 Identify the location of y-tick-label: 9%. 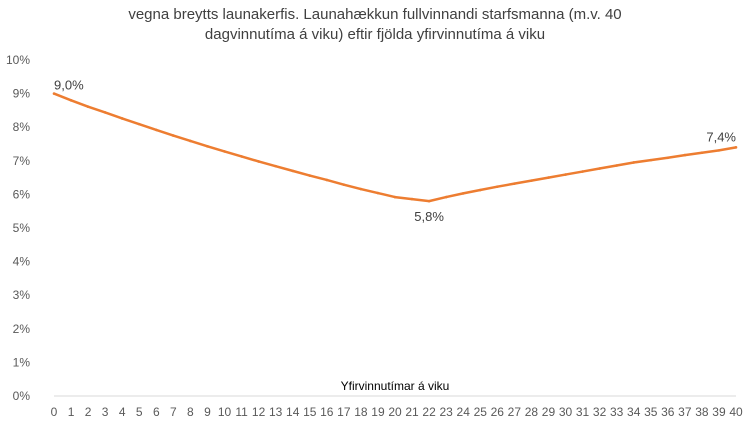
(22, 94).